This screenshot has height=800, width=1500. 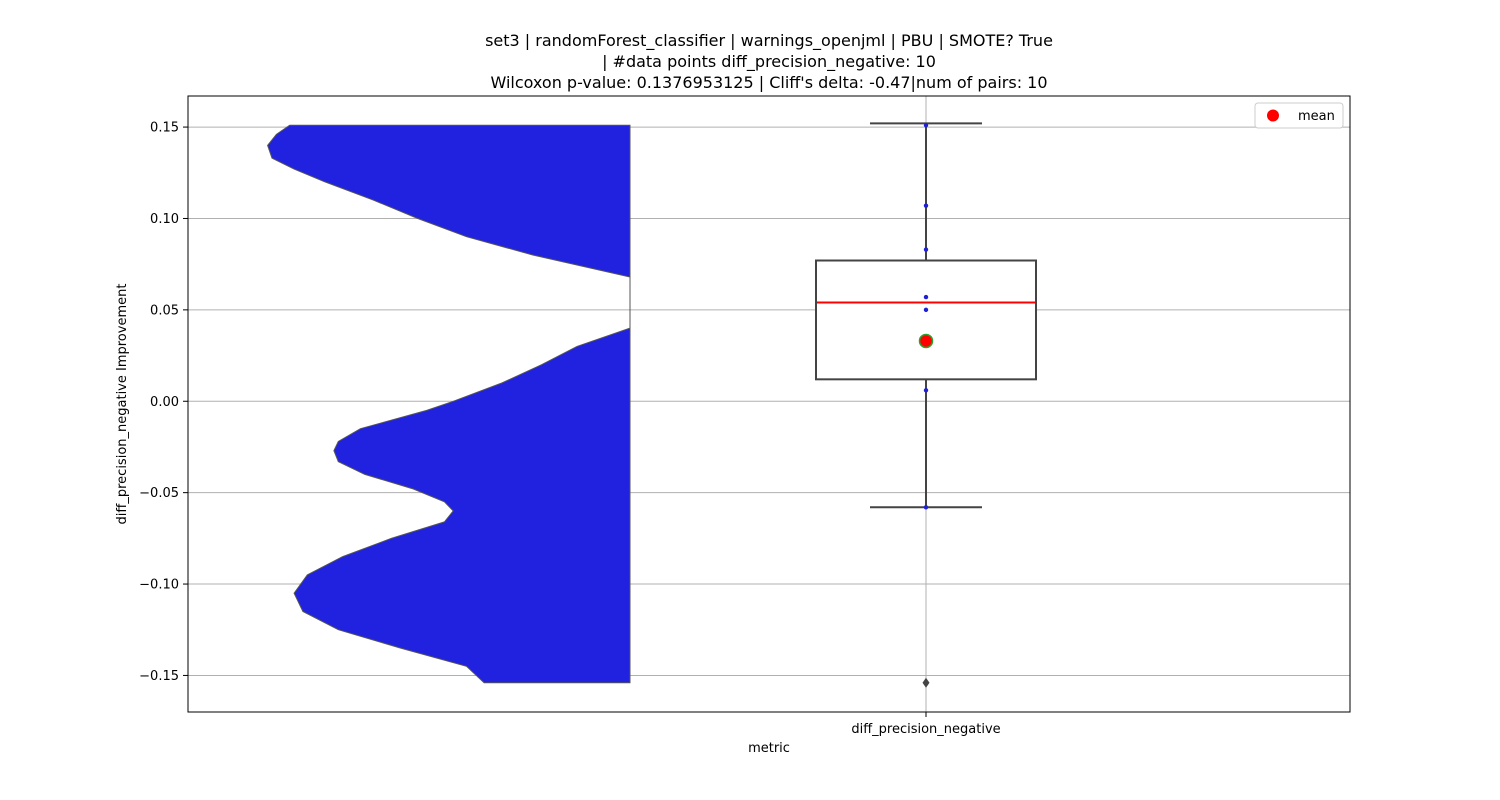 I want to click on x-axis-ticks: diff_precision_negative, so click(x=926, y=724).